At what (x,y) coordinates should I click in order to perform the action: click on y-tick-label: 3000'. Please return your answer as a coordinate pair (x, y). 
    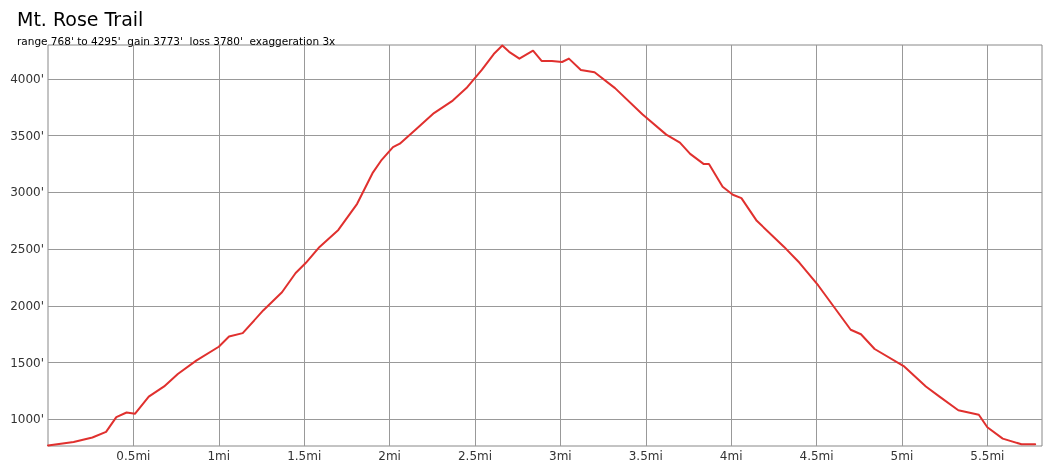
    Looking at the image, I should click on (27, 192).